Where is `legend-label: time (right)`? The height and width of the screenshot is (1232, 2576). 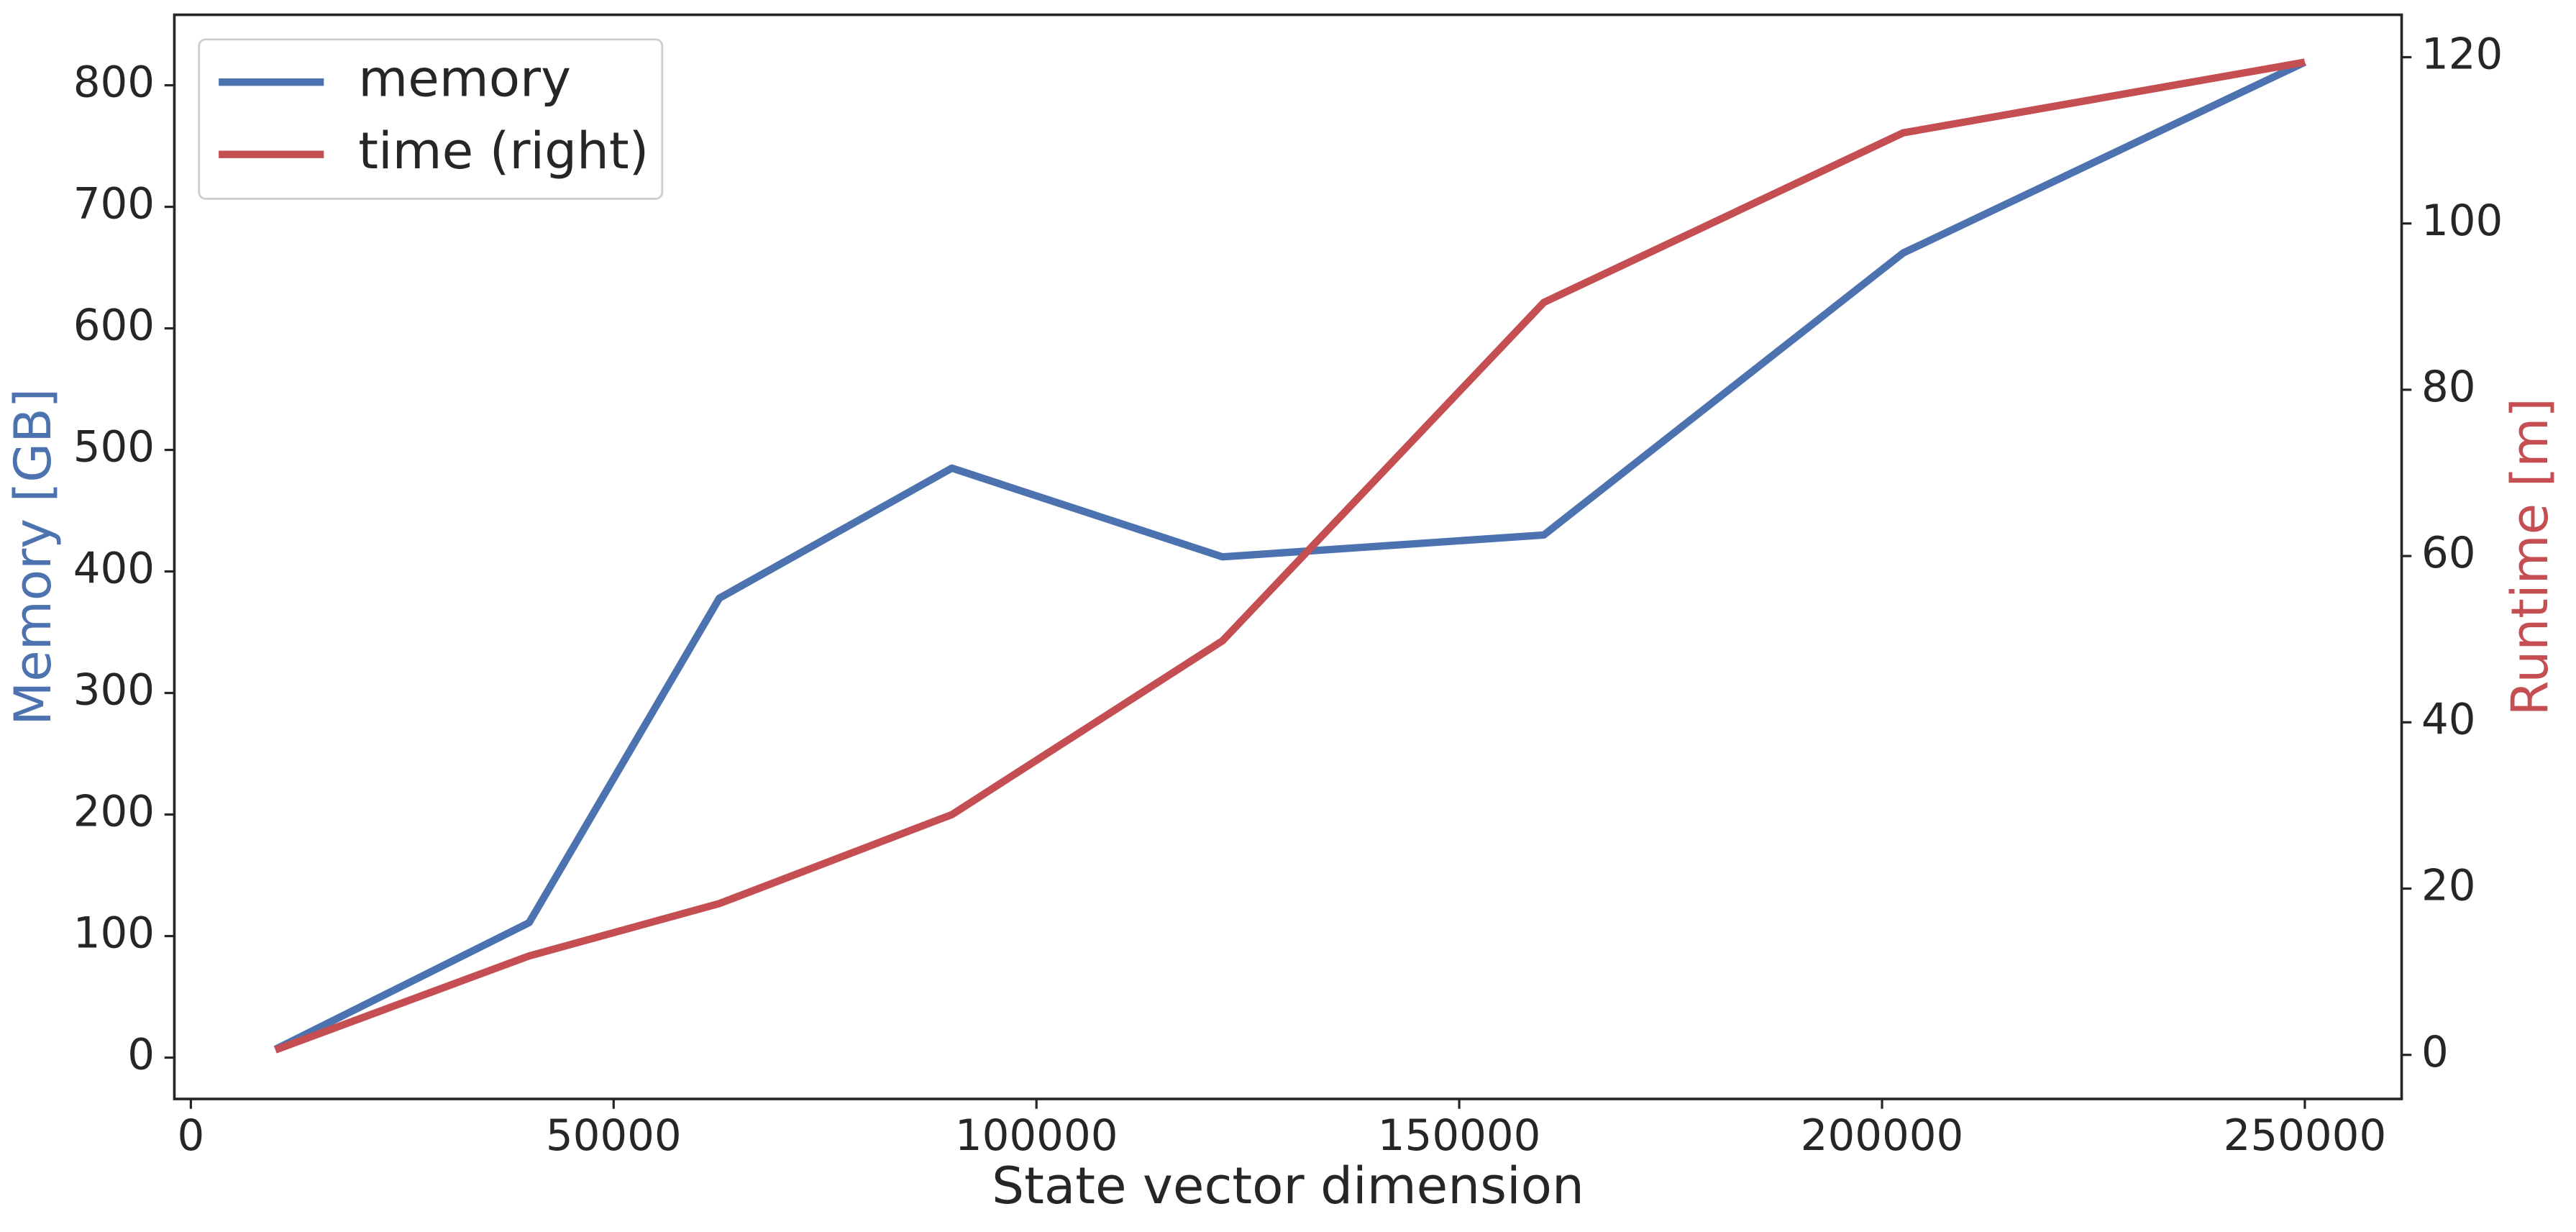 legend-label: time (right) is located at coordinates (503, 151).